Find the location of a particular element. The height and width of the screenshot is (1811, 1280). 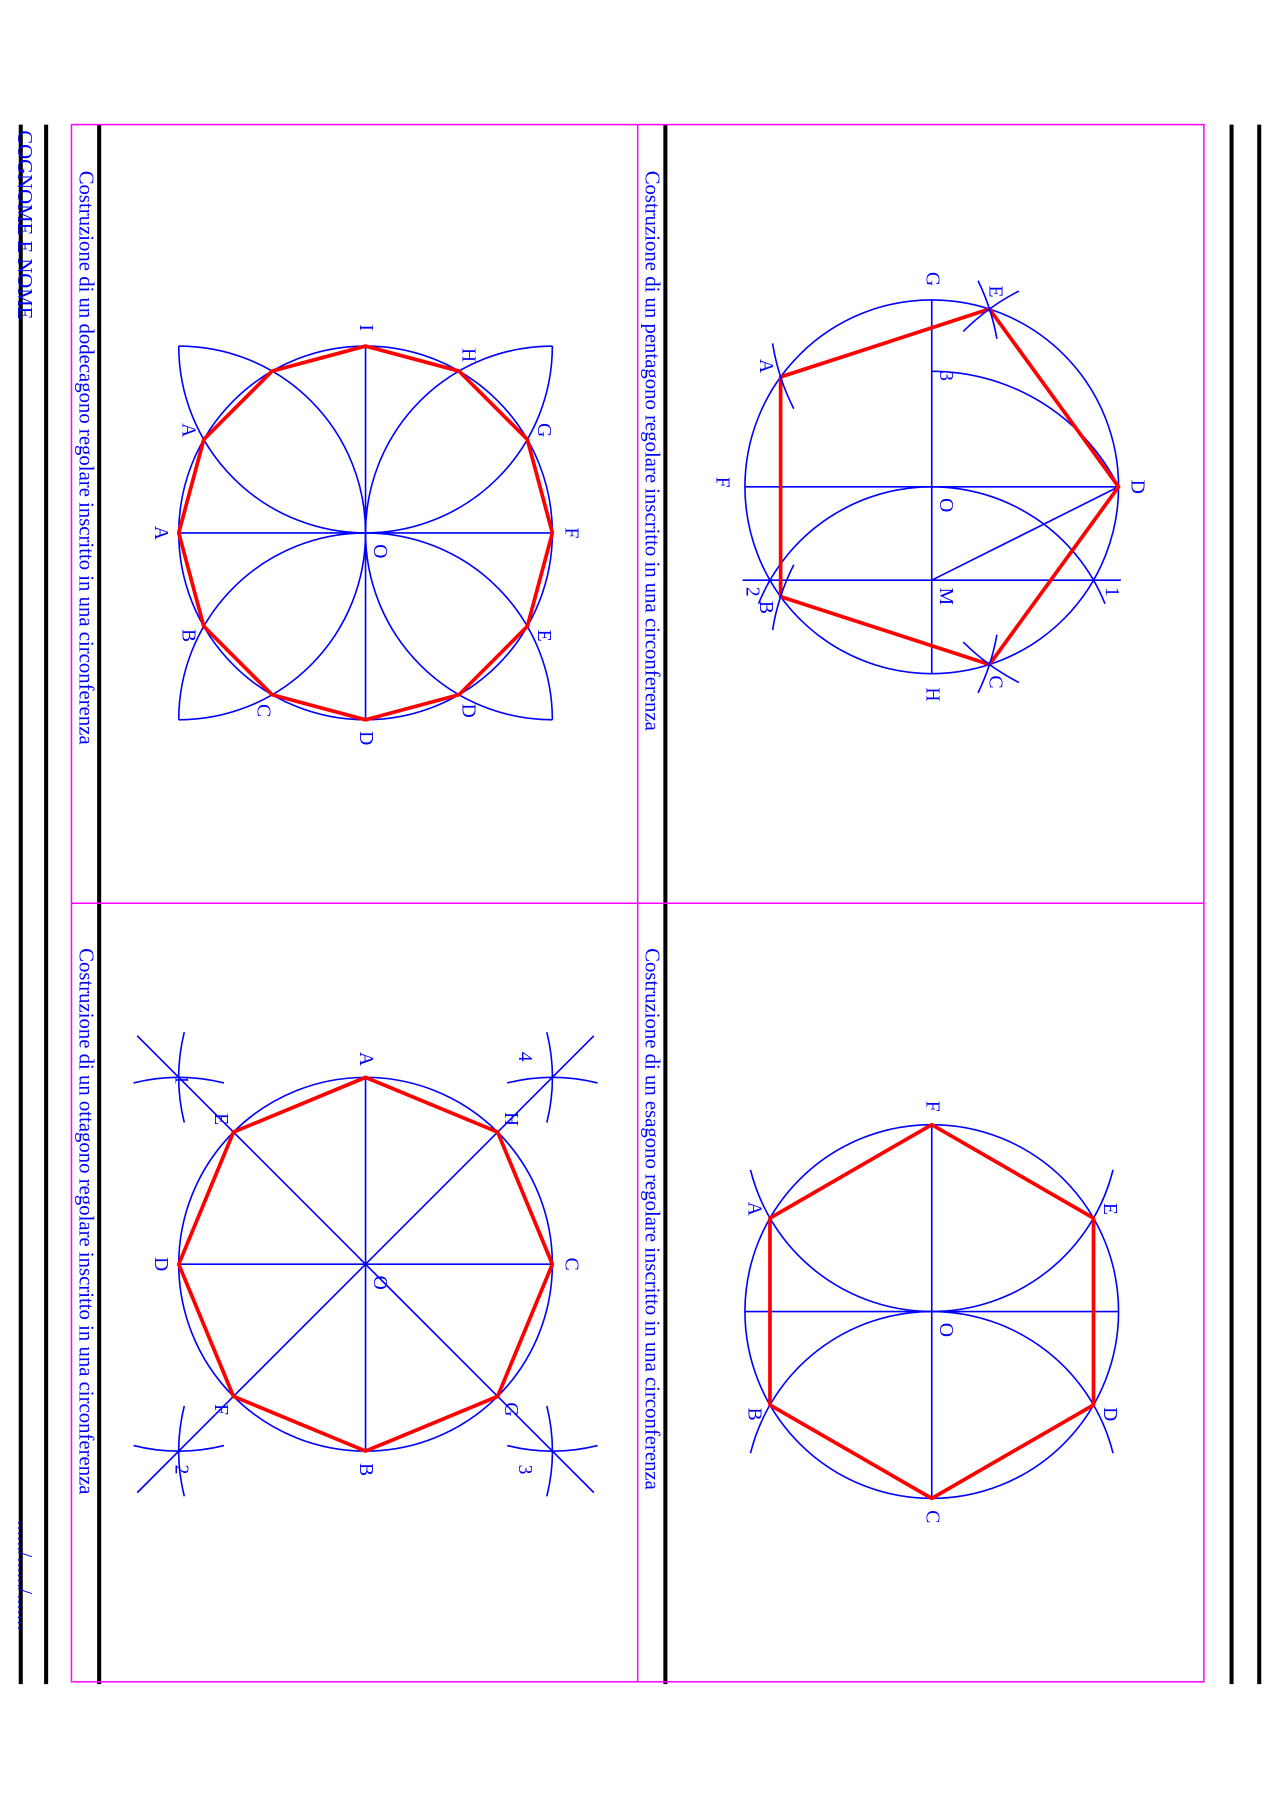

pentagon-construction: D E A B C G H F O M 1 2 3 is located at coordinates (929, 486).